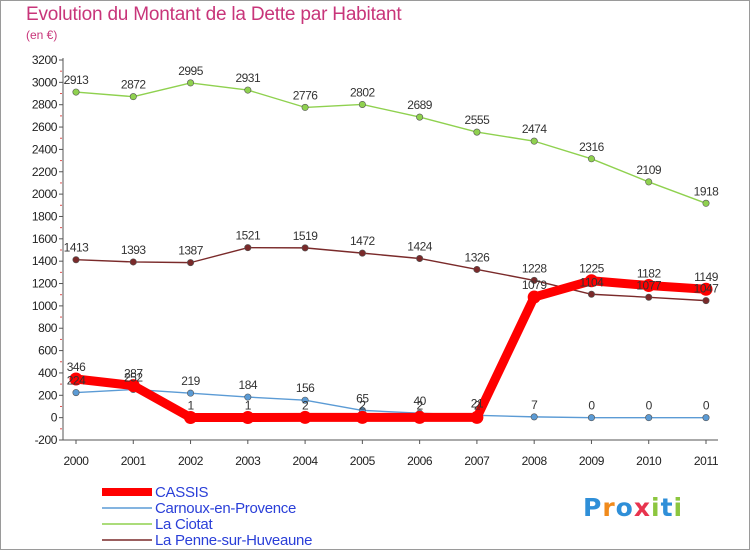 This screenshot has width=750, height=550. Describe the element at coordinates (477, 403) in the screenshot. I see `data-label: 21` at that location.